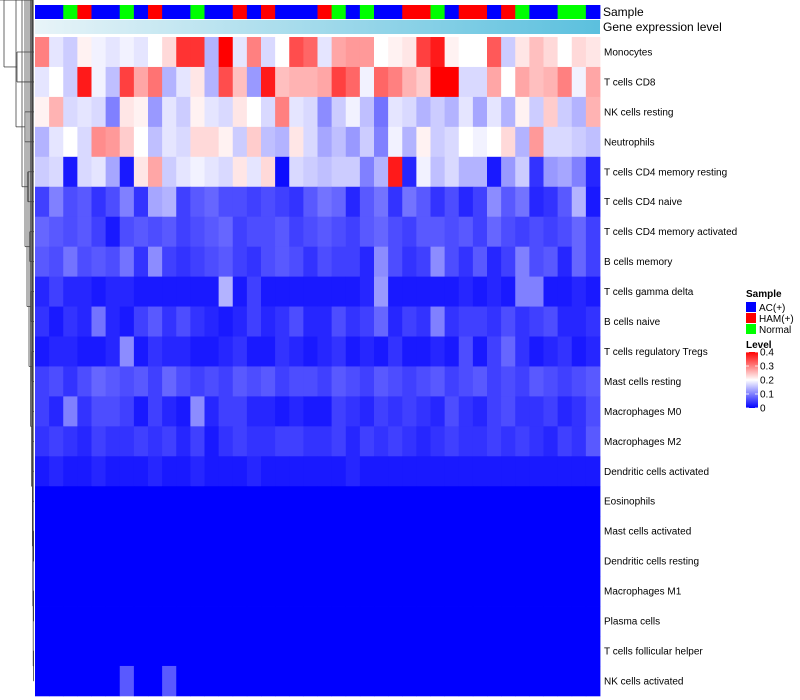 The width and height of the screenshot is (800, 700). Describe the element at coordinates (629, 502) in the screenshot. I see `row-label: Eosinophils` at that location.